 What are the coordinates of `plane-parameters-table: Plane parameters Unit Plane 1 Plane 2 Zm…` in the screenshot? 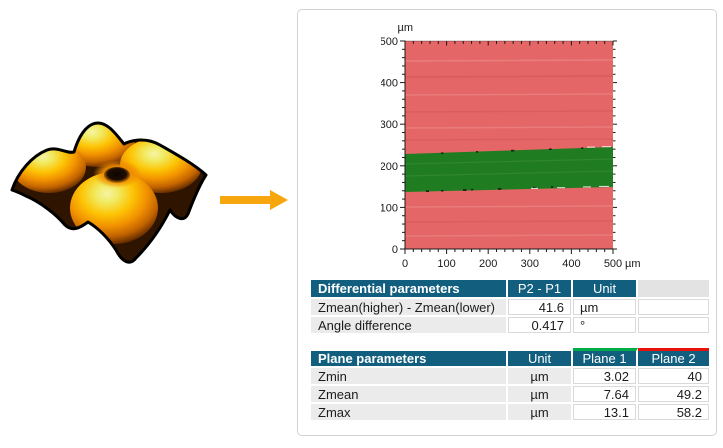 It's located at (510, 385).